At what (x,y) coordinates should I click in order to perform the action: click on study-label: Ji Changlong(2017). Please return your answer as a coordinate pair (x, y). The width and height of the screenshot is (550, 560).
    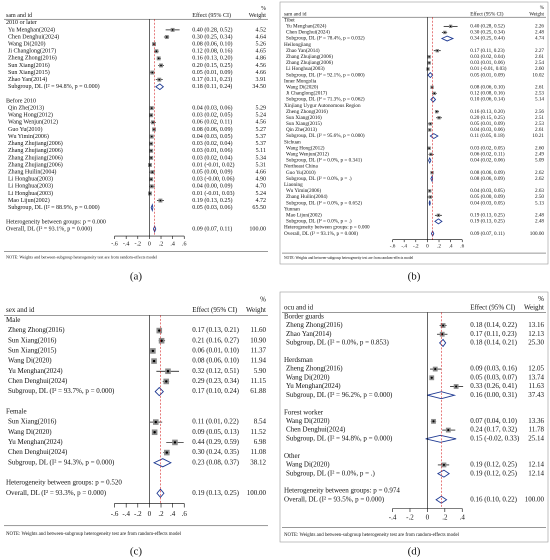
    Looking at the image, I should click on (307, 93).